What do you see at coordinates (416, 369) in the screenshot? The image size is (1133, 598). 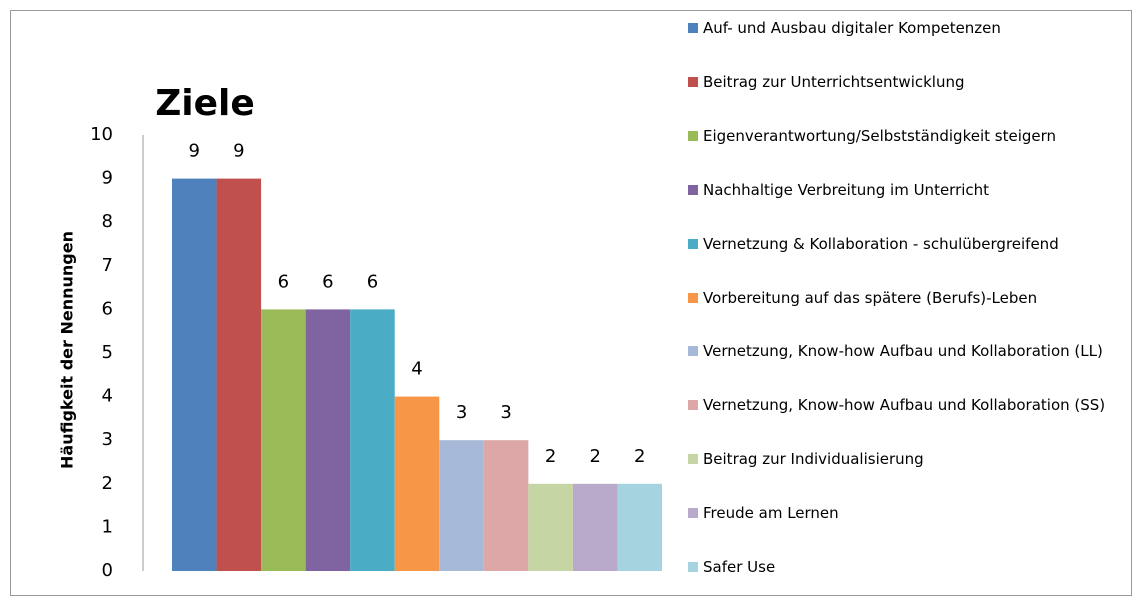 I see `data-label: 4` at bounding box center [416, 369].